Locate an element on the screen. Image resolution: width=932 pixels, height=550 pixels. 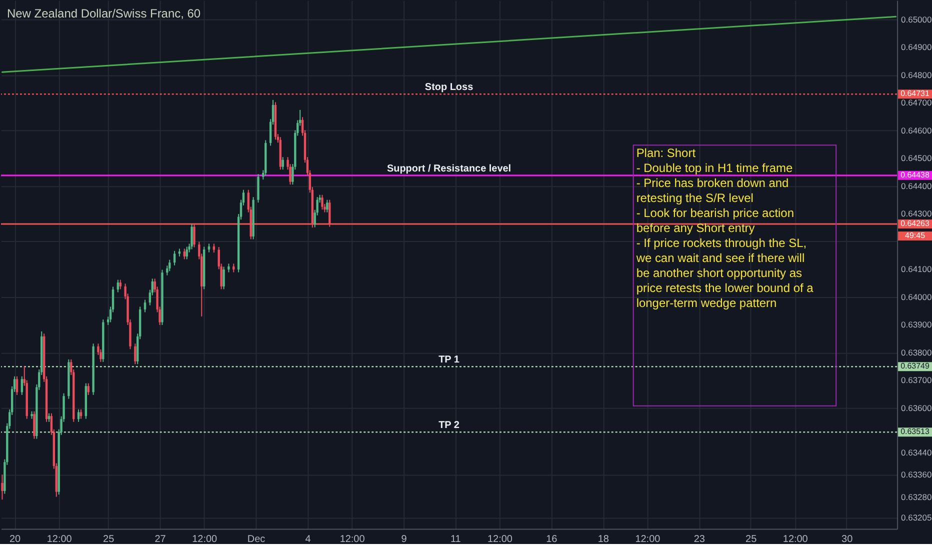
y-tick-label: 0.63800 is located at coordinates (916, 352).